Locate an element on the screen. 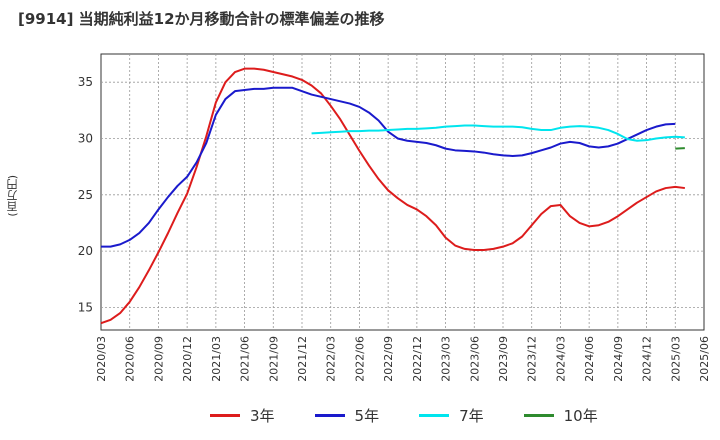  x-tick-label: 2023/06 is located at coordinates (474, 359).